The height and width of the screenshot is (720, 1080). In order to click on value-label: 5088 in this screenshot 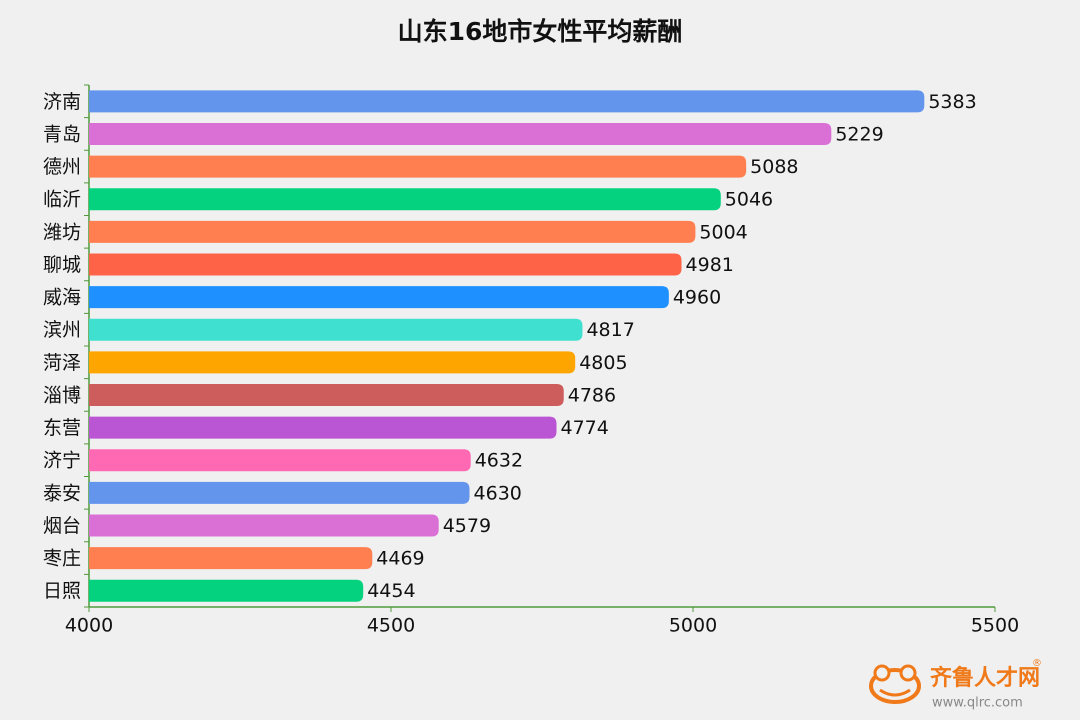, I will do `click(774, 167)`.